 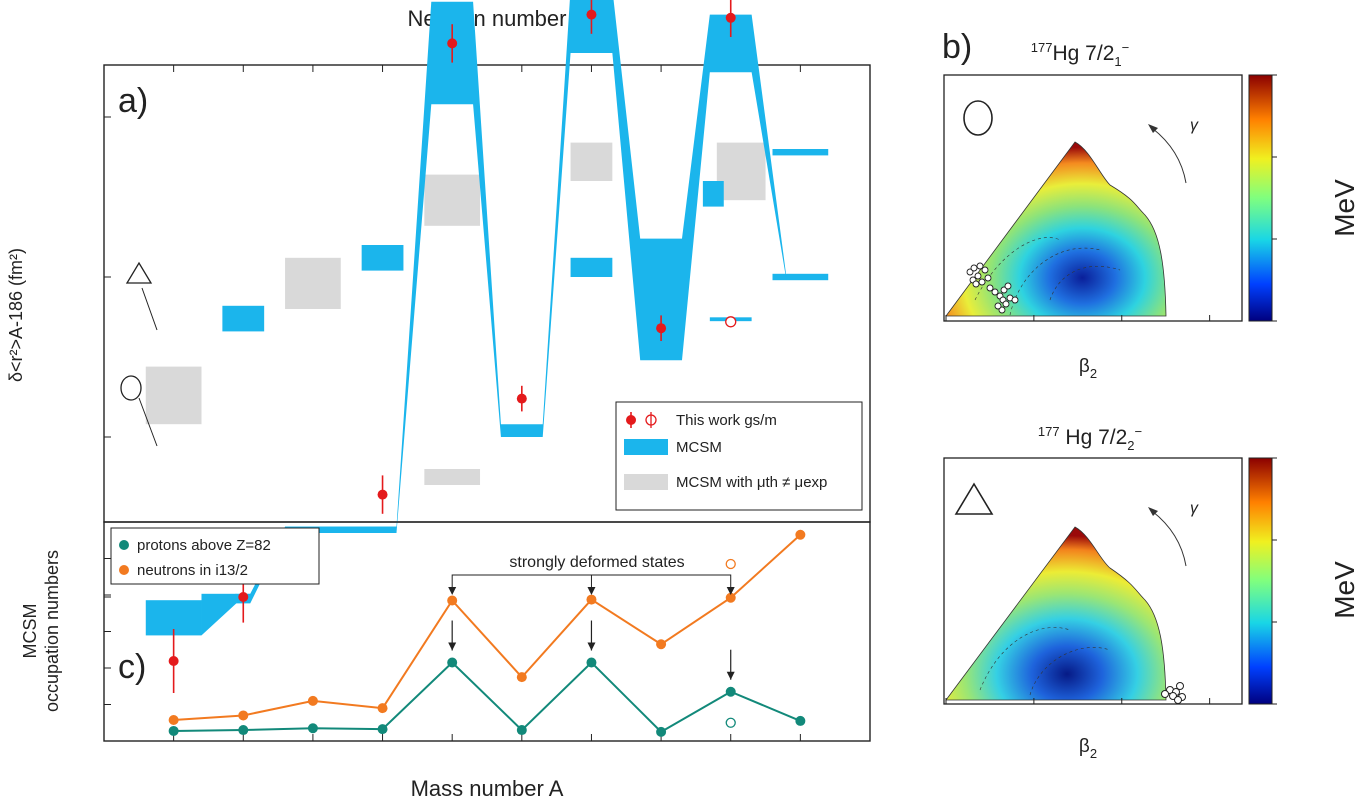 What do you see at coordinates (1344, 590) in the screenshot?
I see `colorbar-label-bottom: MeV` at bounding box center [1344, 590].